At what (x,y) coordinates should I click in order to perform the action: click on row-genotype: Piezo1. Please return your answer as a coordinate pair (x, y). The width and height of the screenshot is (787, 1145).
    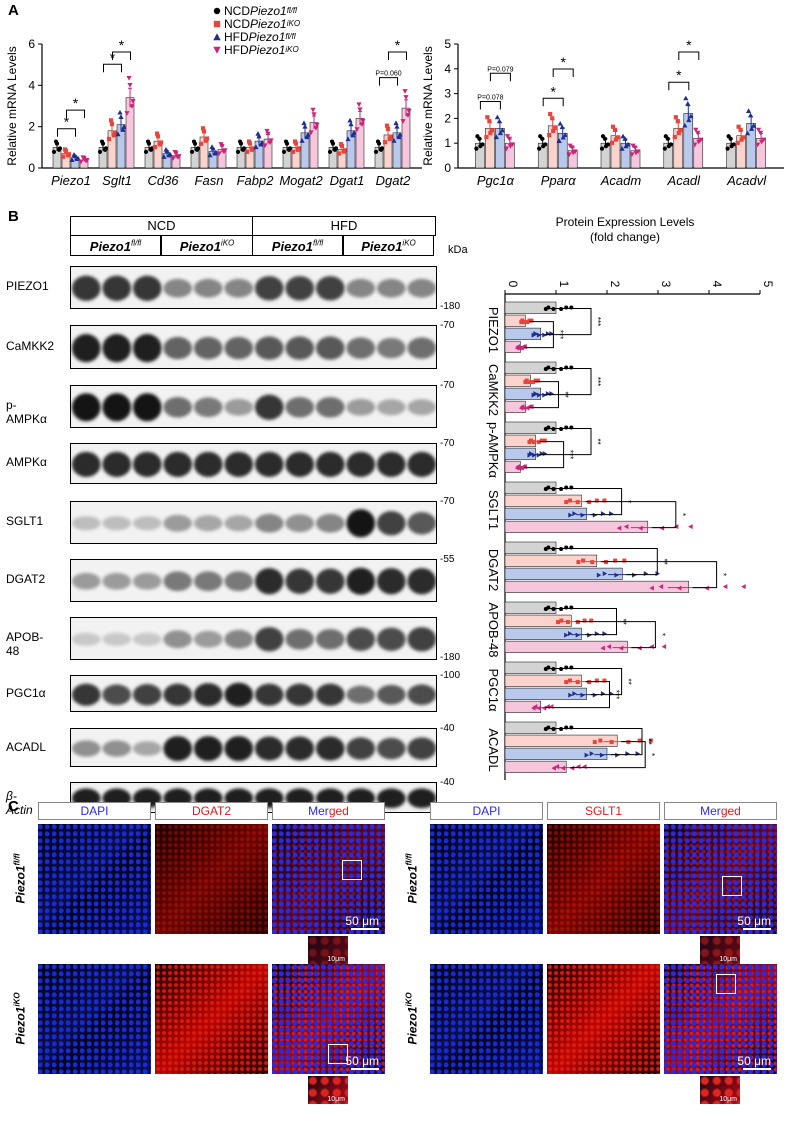
    Looking at the image, I should click on (20, 1025).